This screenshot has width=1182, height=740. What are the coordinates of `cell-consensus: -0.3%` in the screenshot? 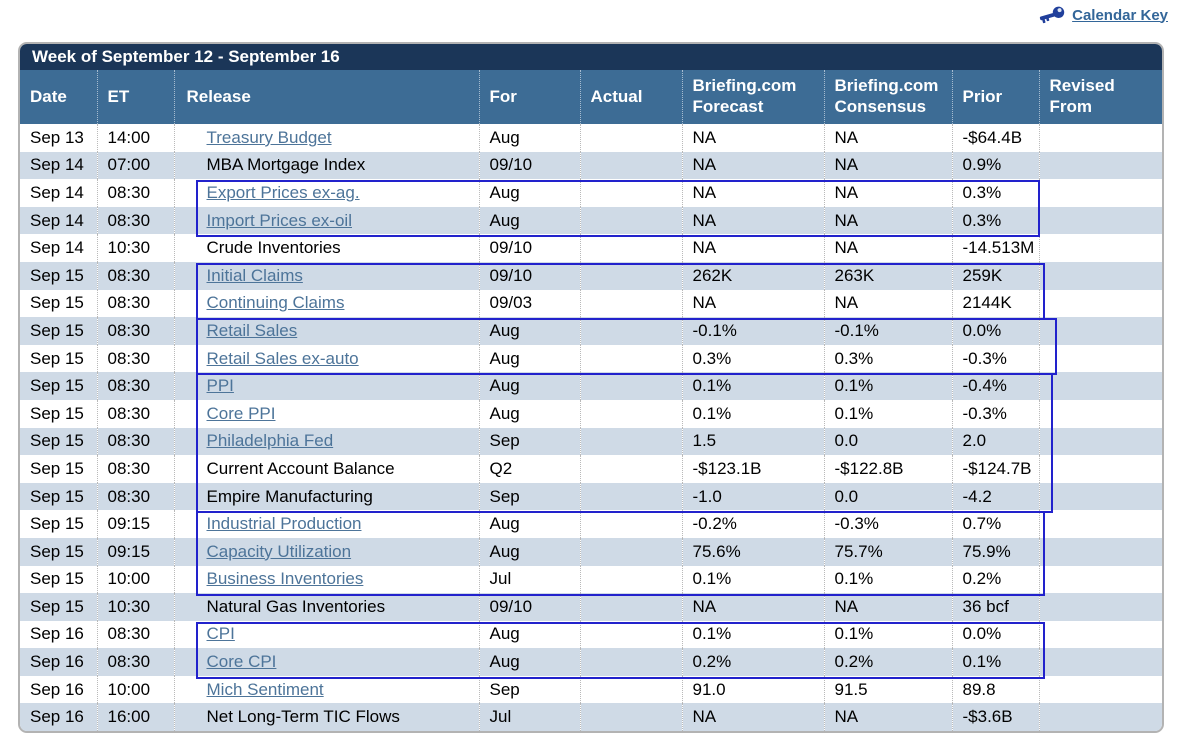 It's located at (888, 524).